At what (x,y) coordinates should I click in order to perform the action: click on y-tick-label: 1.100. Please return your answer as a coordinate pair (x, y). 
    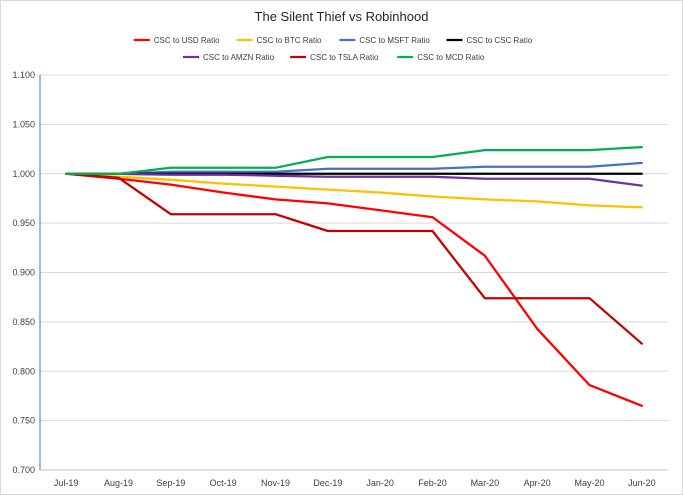
    Looking at the image, I should click on (23, 75).